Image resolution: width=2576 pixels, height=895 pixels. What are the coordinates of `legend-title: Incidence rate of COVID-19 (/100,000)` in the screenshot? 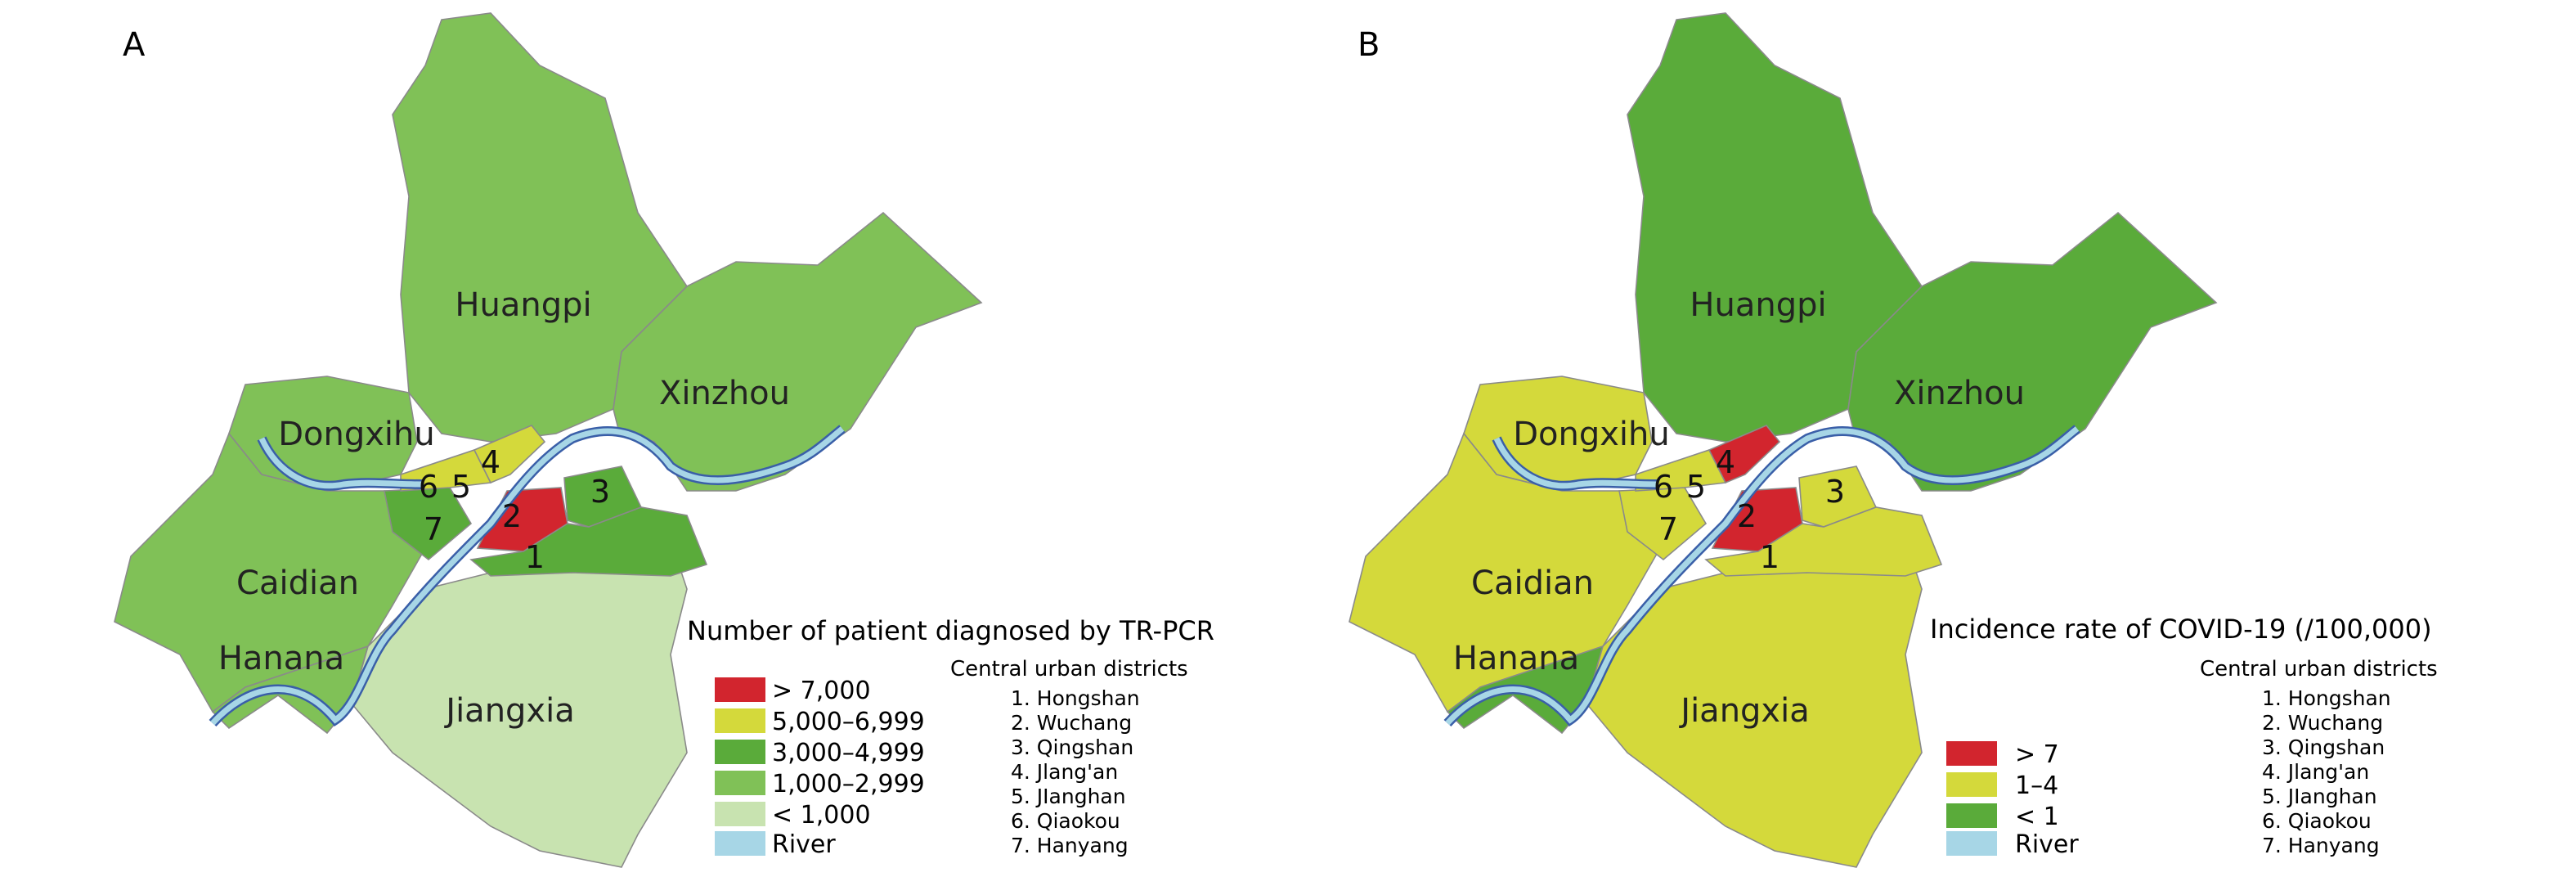 It's located at (2181, 629).